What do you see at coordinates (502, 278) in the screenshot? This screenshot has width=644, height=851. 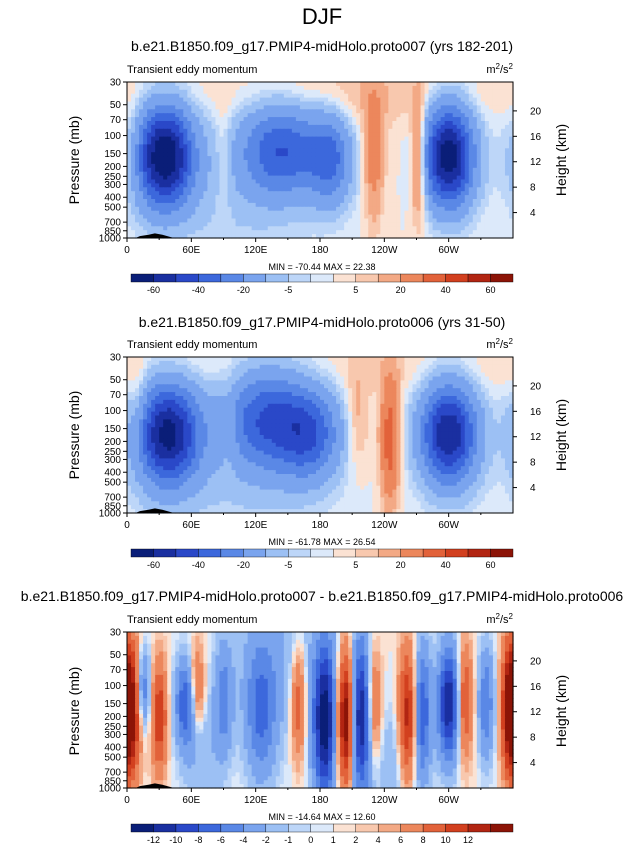 I see `colorbar-swatch` at bounding box center [502, 278].